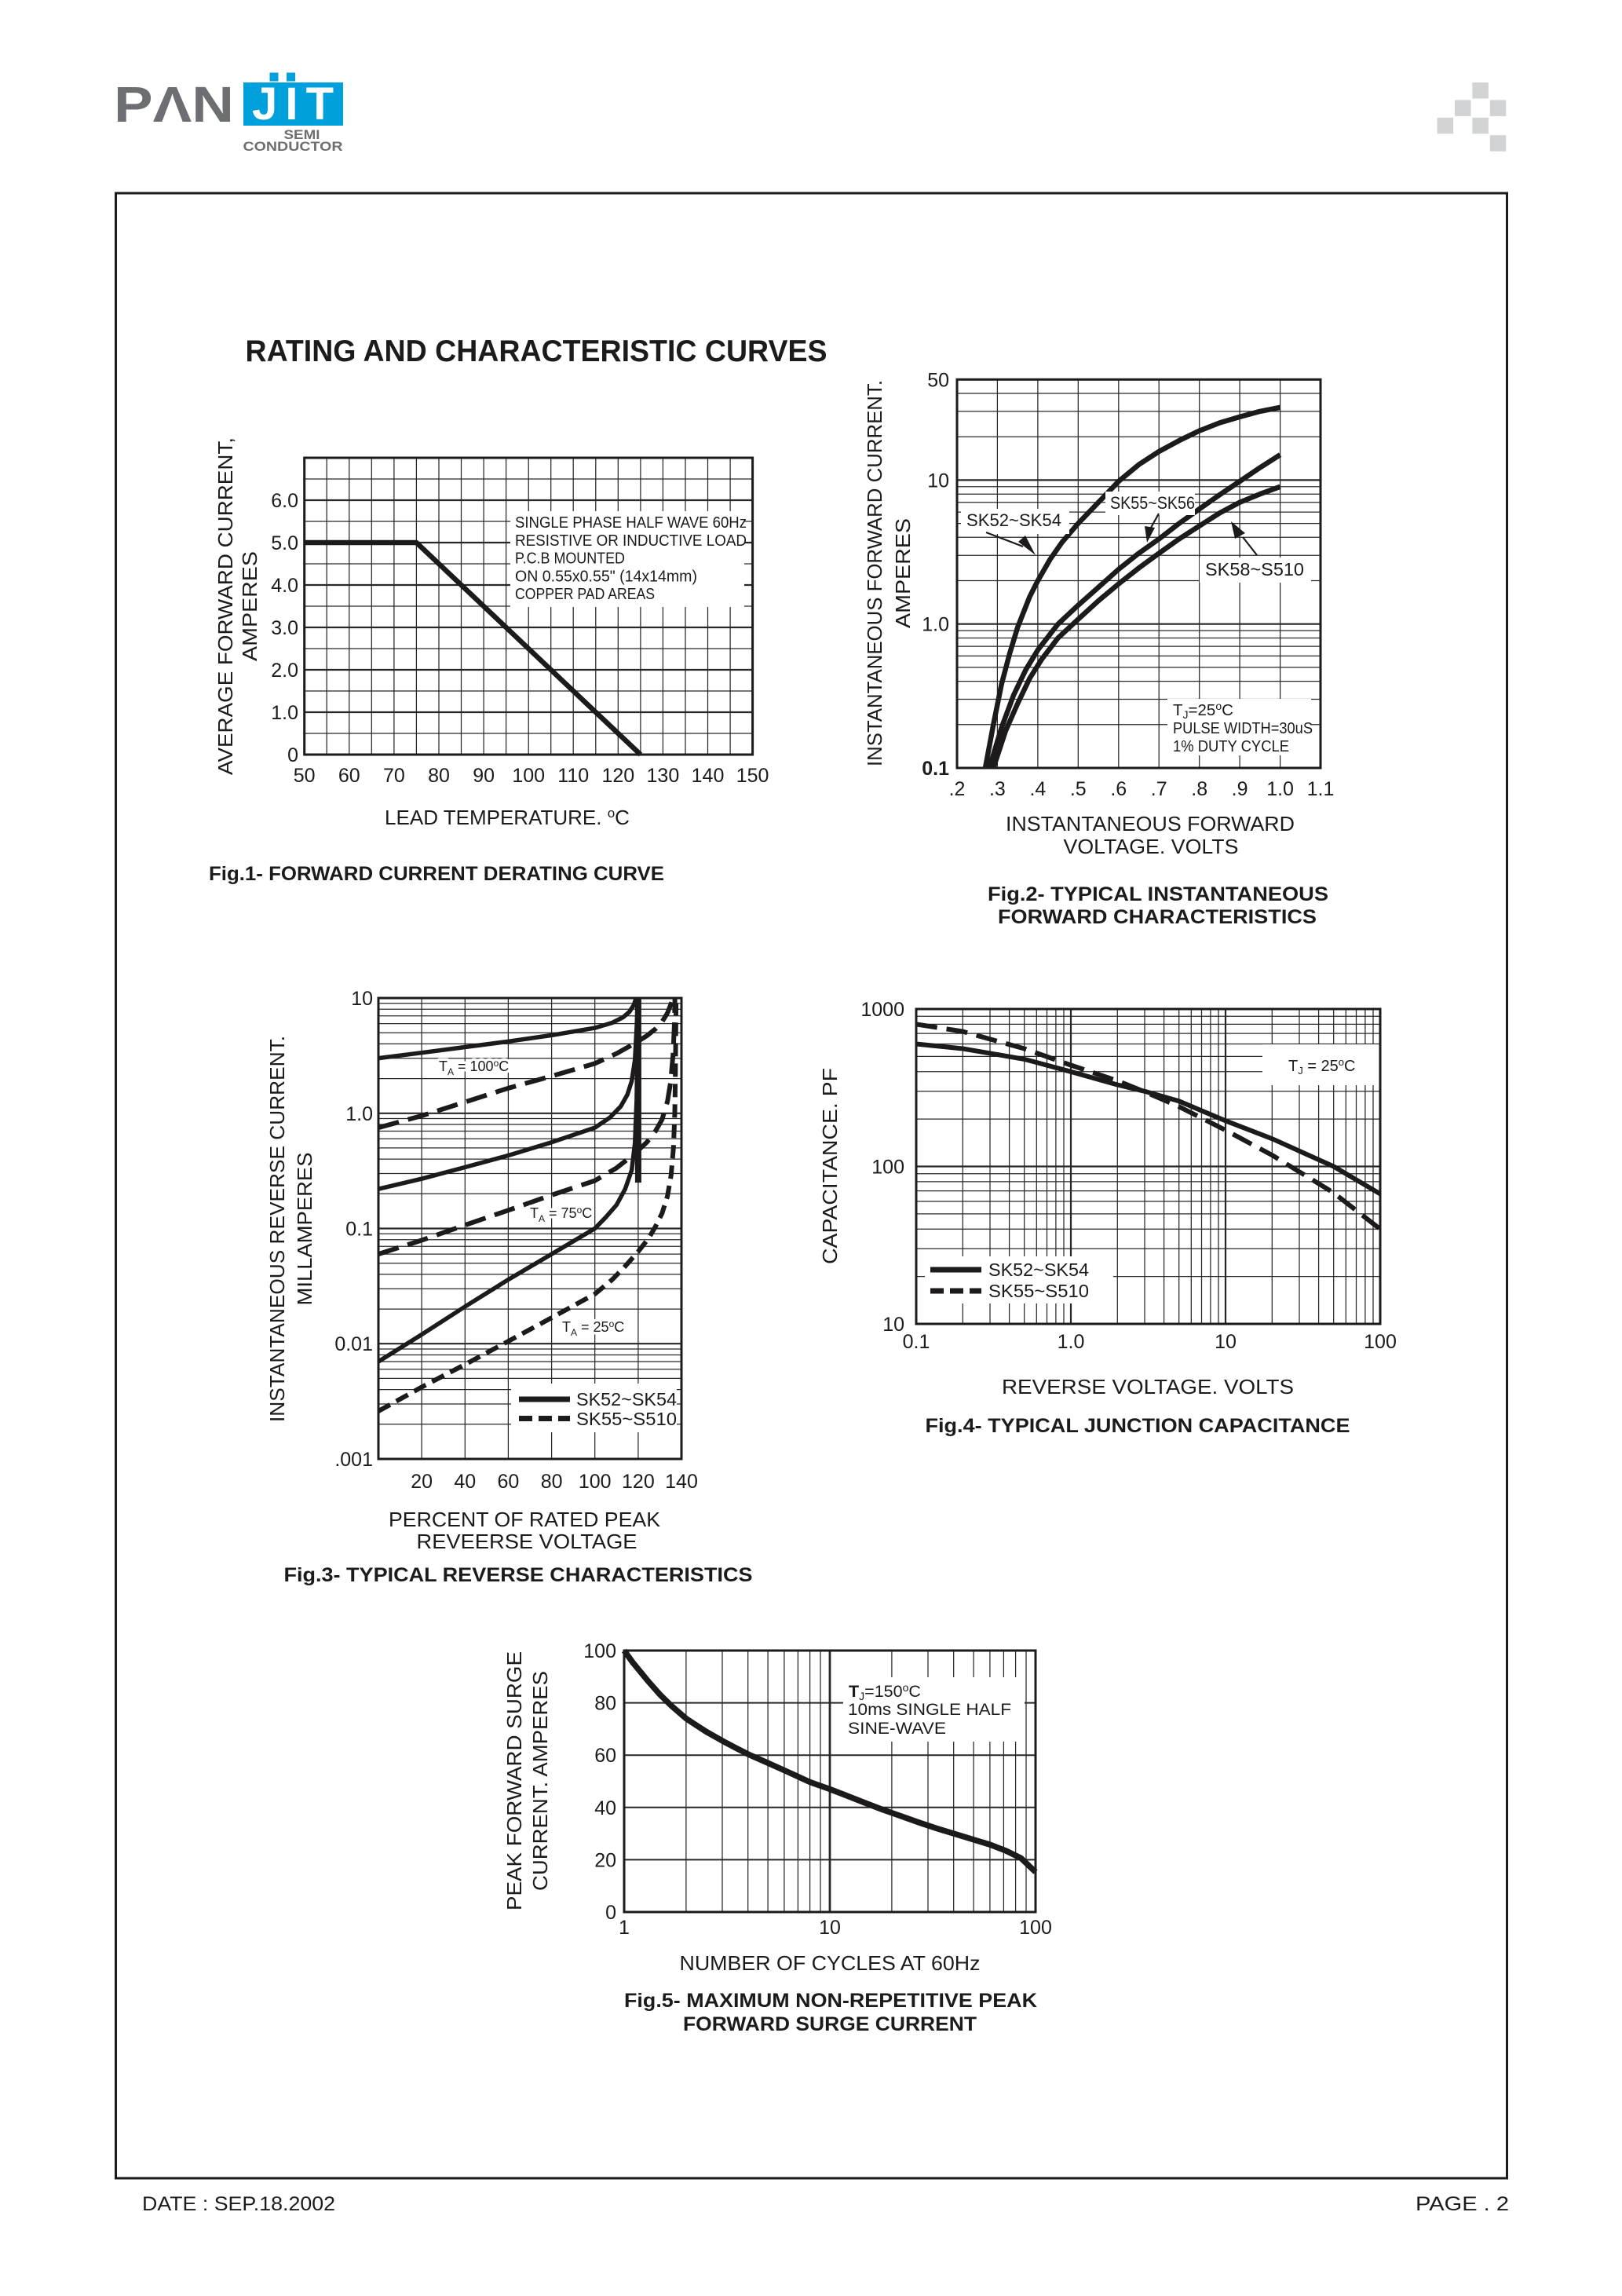  Describe the element at coordinates (1118, 789) in the screenshot. I see `svg-text: .6` at that location.